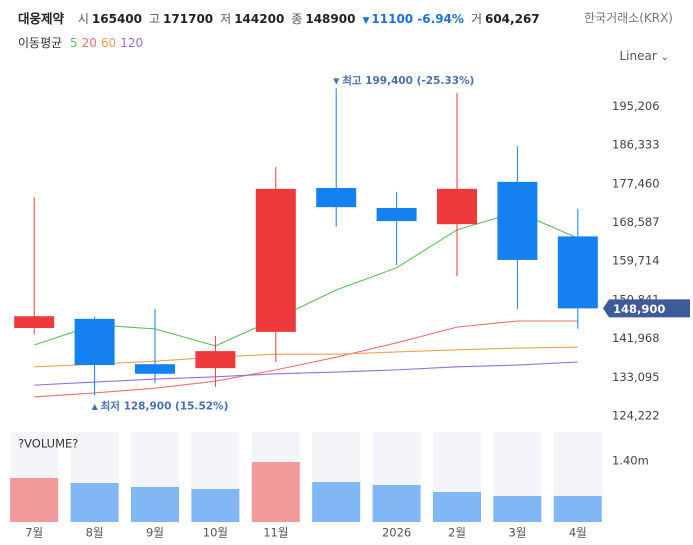  I want to click on ma-legend: 이동평균 5 20 60 120, so click(82, 42).